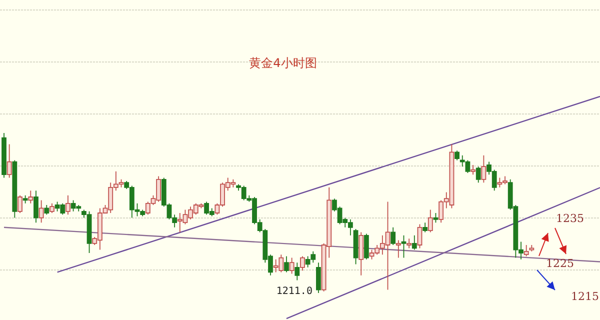 The image size is (600, 320). I want to click on annotation: 1235, so click(570, 218).